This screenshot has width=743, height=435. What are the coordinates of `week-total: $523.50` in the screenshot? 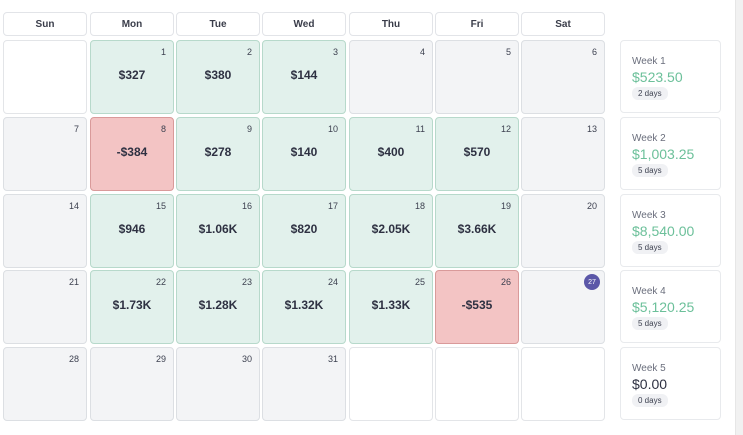 It's located at (657, 77).